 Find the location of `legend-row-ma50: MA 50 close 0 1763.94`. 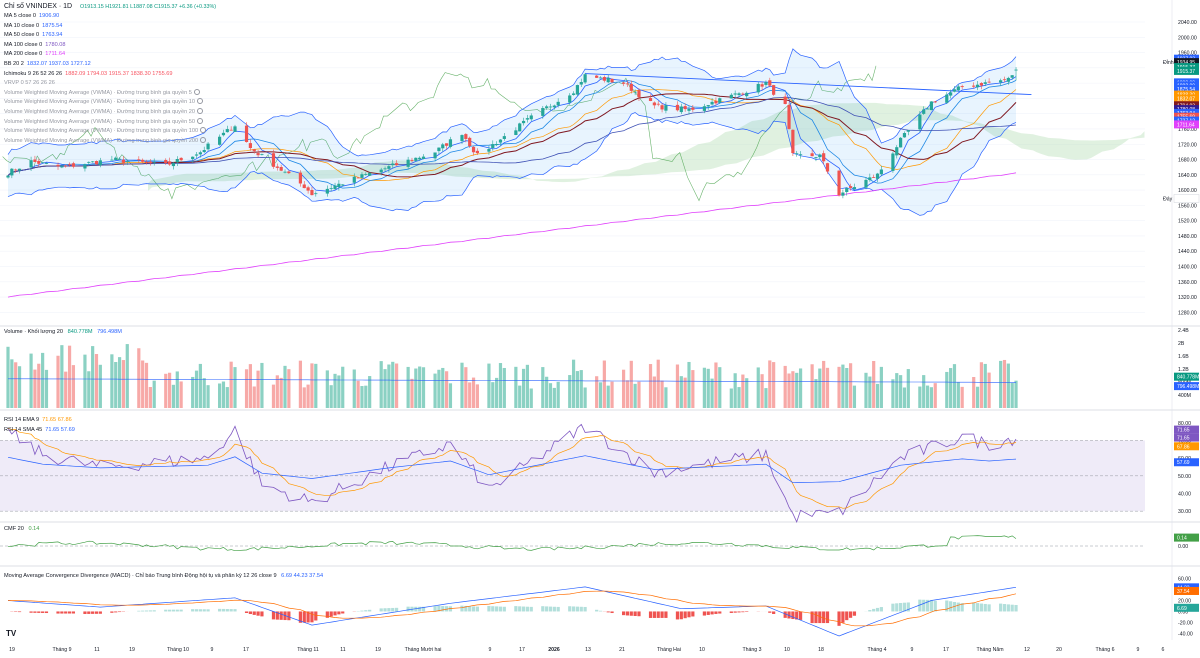

legend-row-ma50: MA 50 close 0 1763.94 is located at coordinates (105, 36).